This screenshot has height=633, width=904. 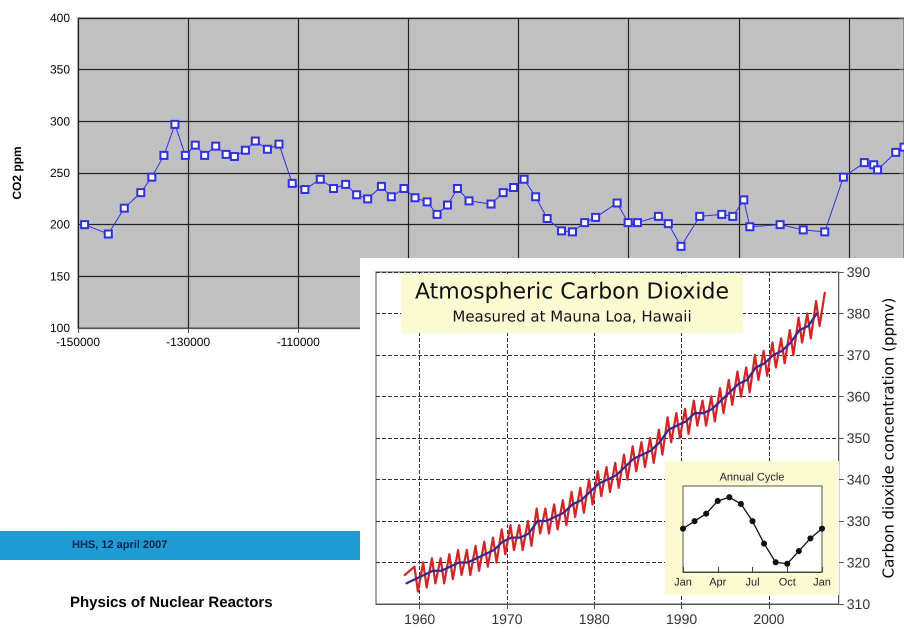 What do you see at coordinates (572, 317) in the screenshot?
I see `text: Measured at Mauna Loa, Hawaii` at bounding box center [572, 317].